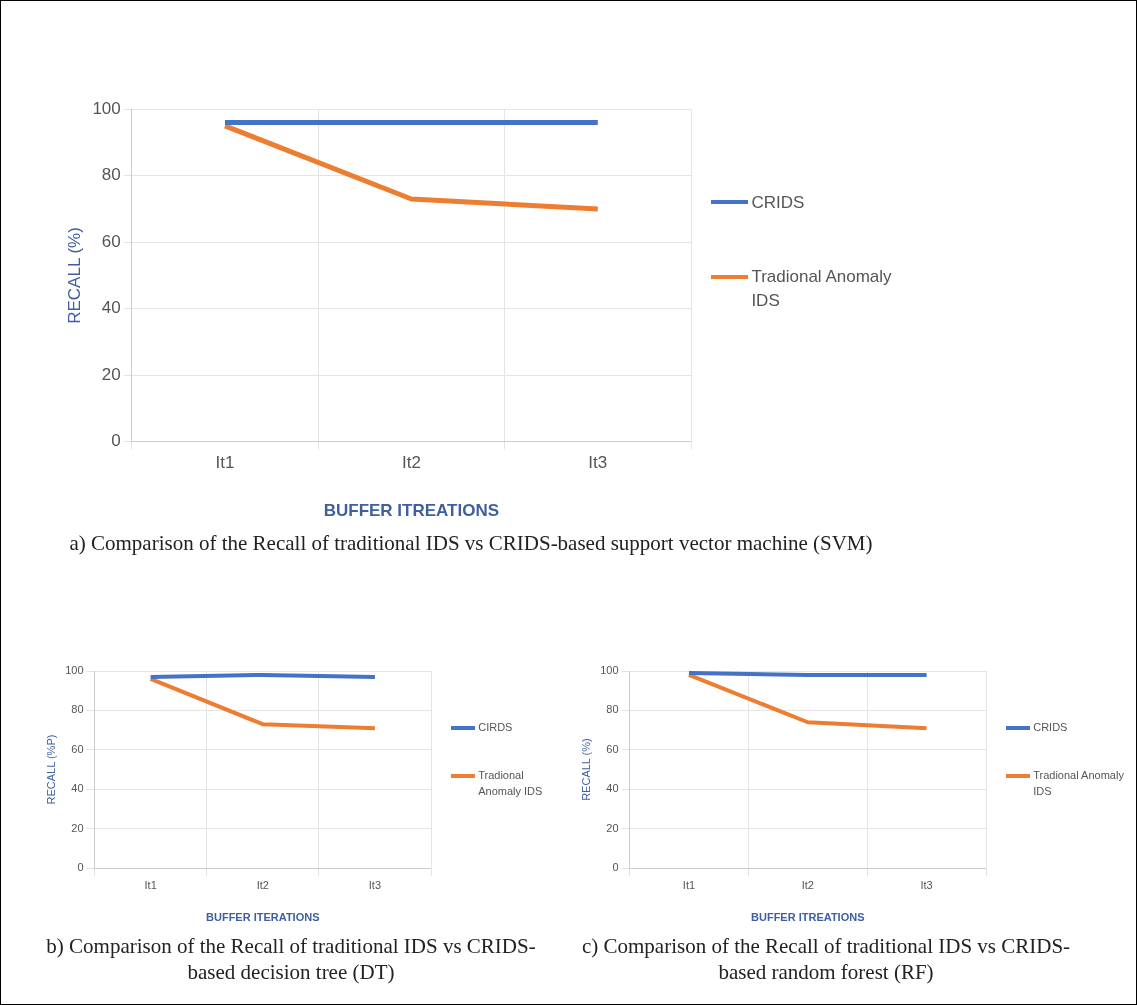  Describe the element at coordinates (495, 727) in the screenshot. I see `legend-label: CIRDS` at that location.